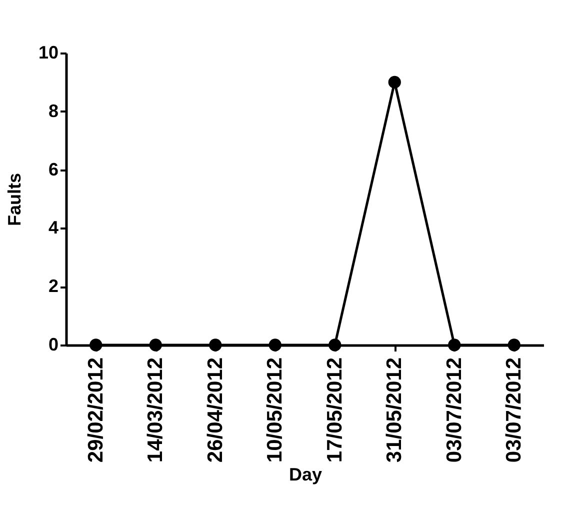 The width and height of the screenshot is (566, 519). What do you see at coordinates (156, 410) in the screenshot?
I see `x-tick-label: 14/03/2012` at bounding box center [156, 410].